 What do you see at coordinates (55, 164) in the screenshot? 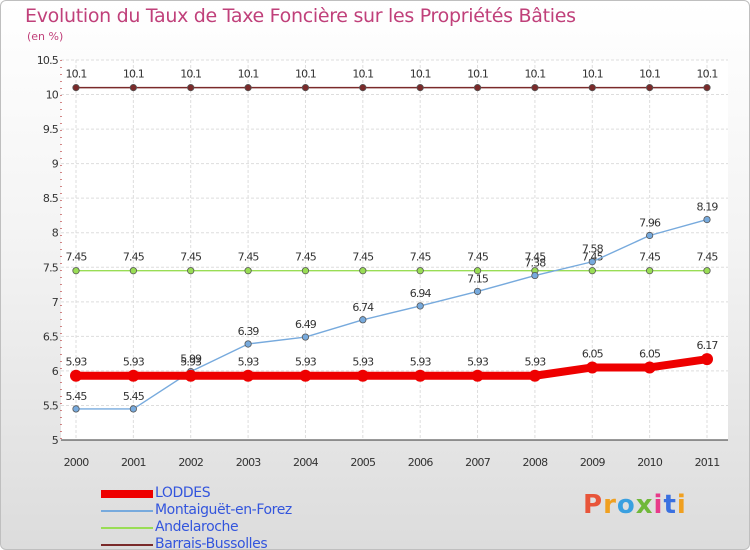
I see `y-tick-label: 9` at bounding box center [55, 164].